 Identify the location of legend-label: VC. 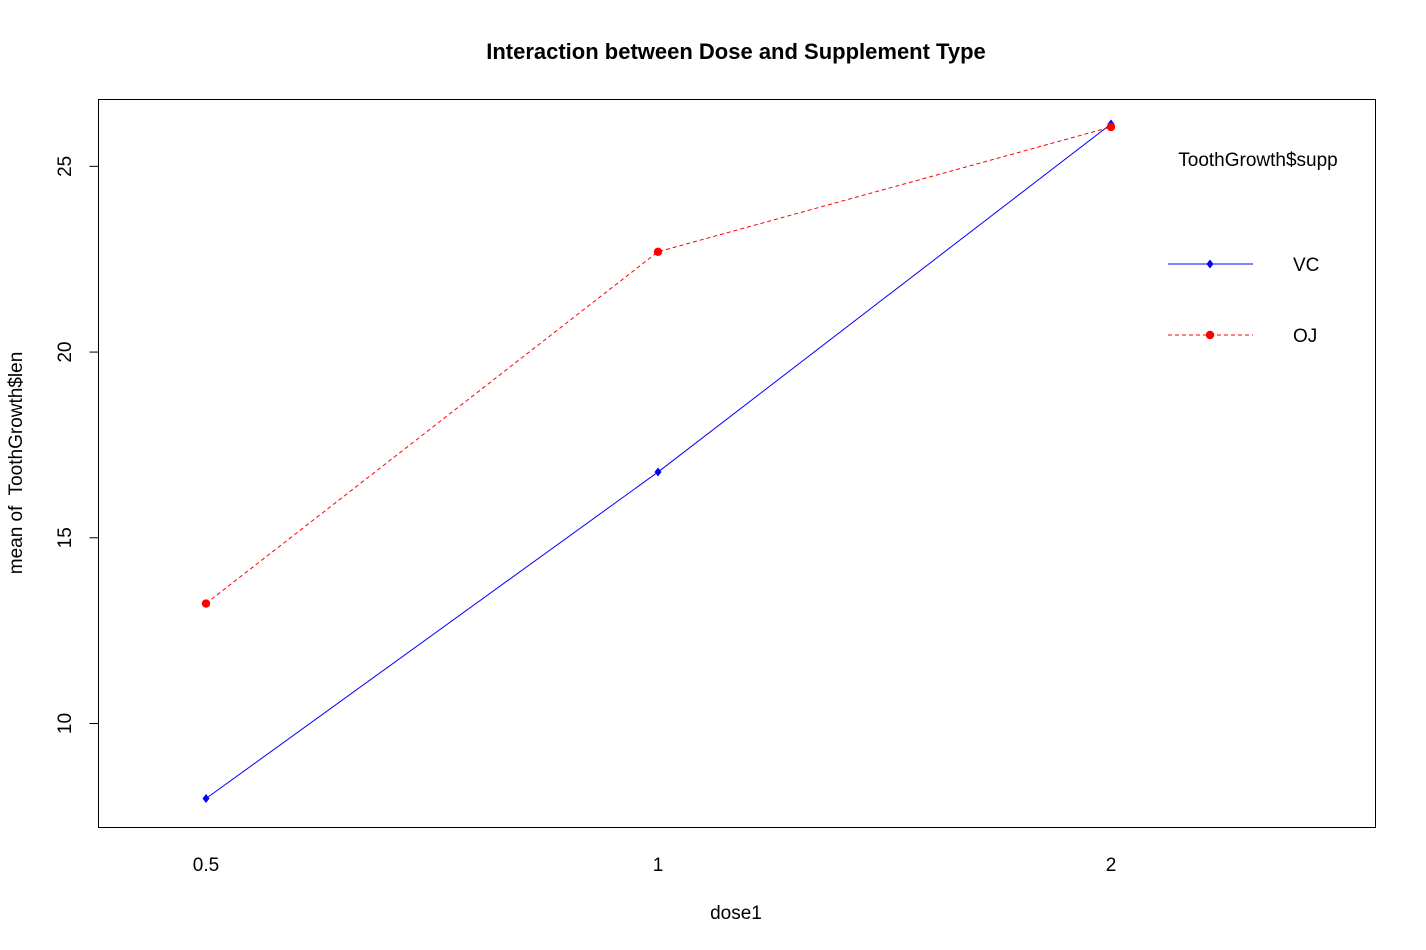
(1306, 265).